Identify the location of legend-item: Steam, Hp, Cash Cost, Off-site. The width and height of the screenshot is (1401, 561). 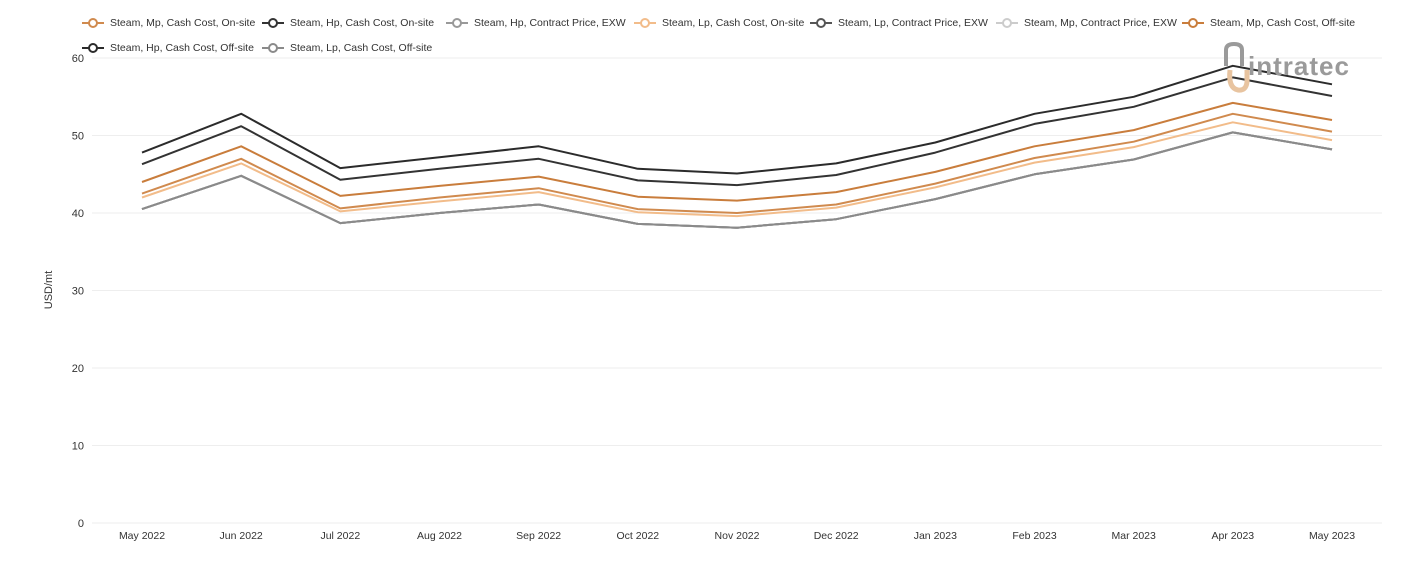
(168, 48).